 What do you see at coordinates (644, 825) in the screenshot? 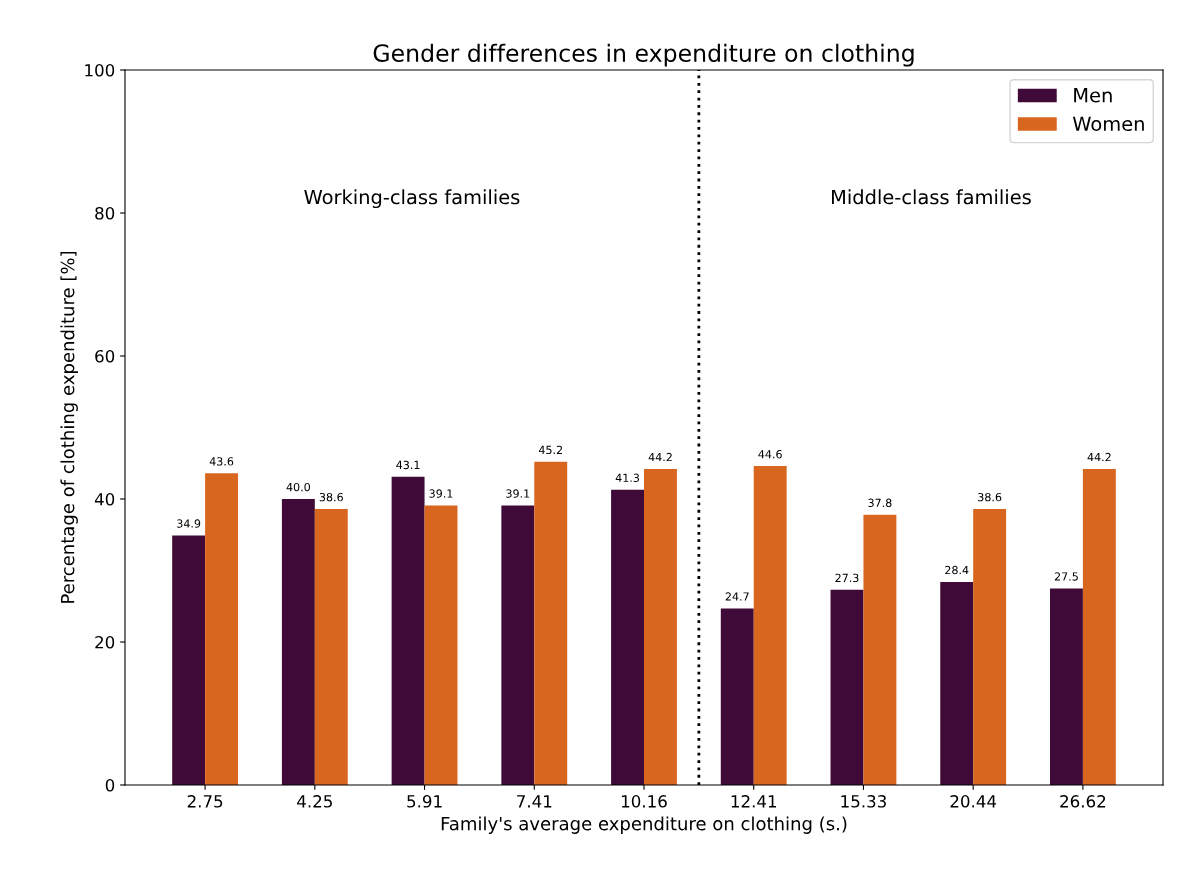
I see `x-axis-title: Family's average expenditure on clothing (s.)` at bounding box center [644, 825].